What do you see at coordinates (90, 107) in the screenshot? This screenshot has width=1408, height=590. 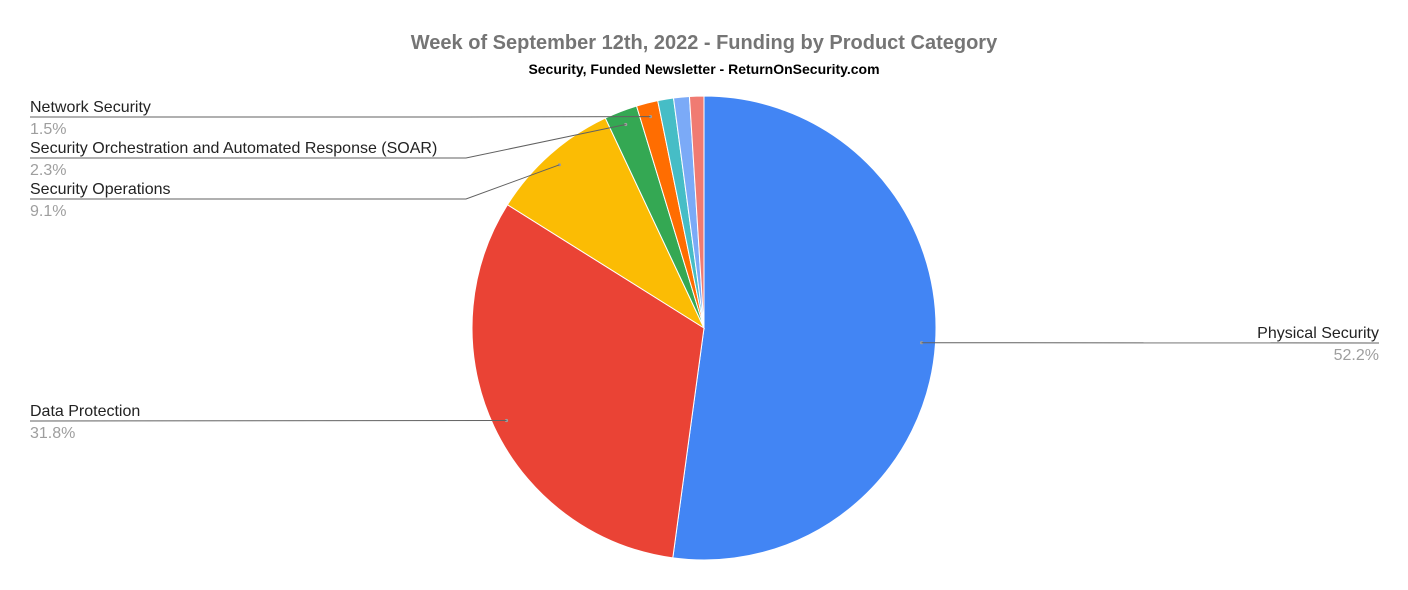 I see `slice-label: Network Security` at bounding box center [90, 107].